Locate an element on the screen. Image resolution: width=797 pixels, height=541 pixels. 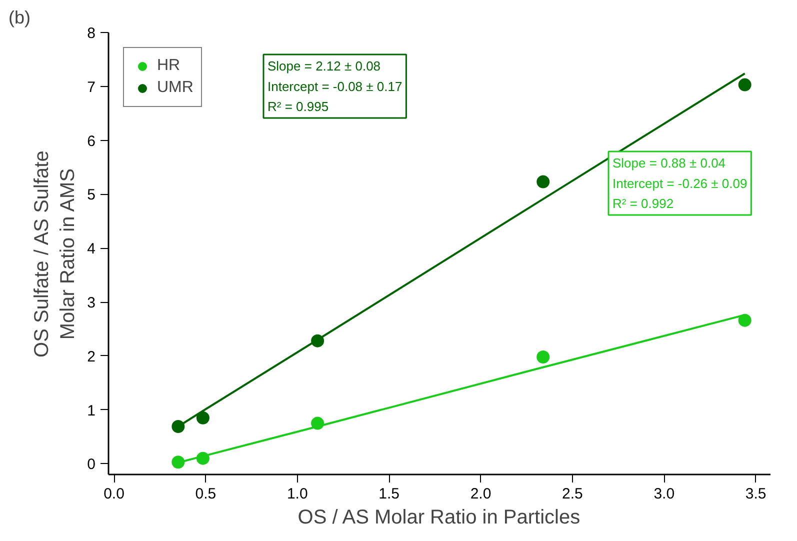
x-tick-label: 2.5 is located at coordinates (572, 494).